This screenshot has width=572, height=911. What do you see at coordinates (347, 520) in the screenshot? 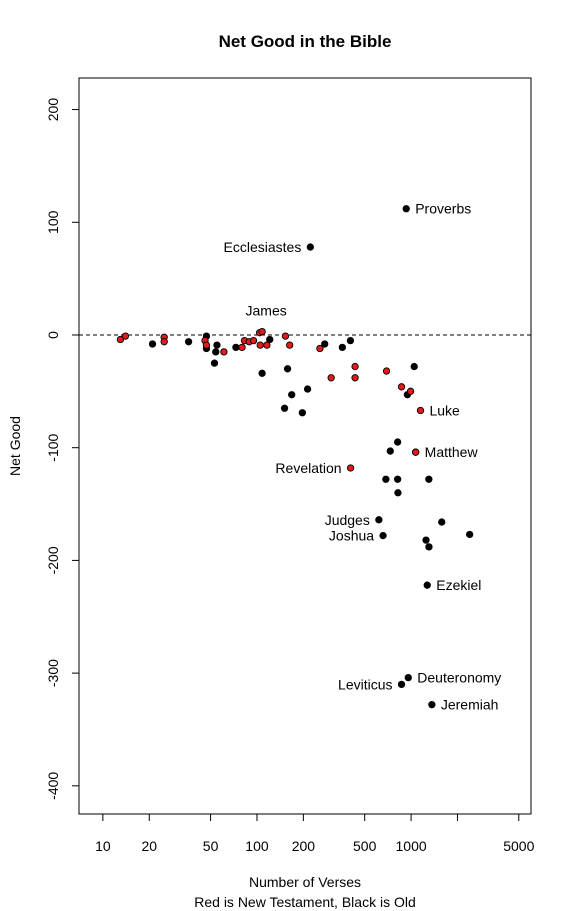
I see `point-label-judges: Judges` at bounding box center [347, 520].